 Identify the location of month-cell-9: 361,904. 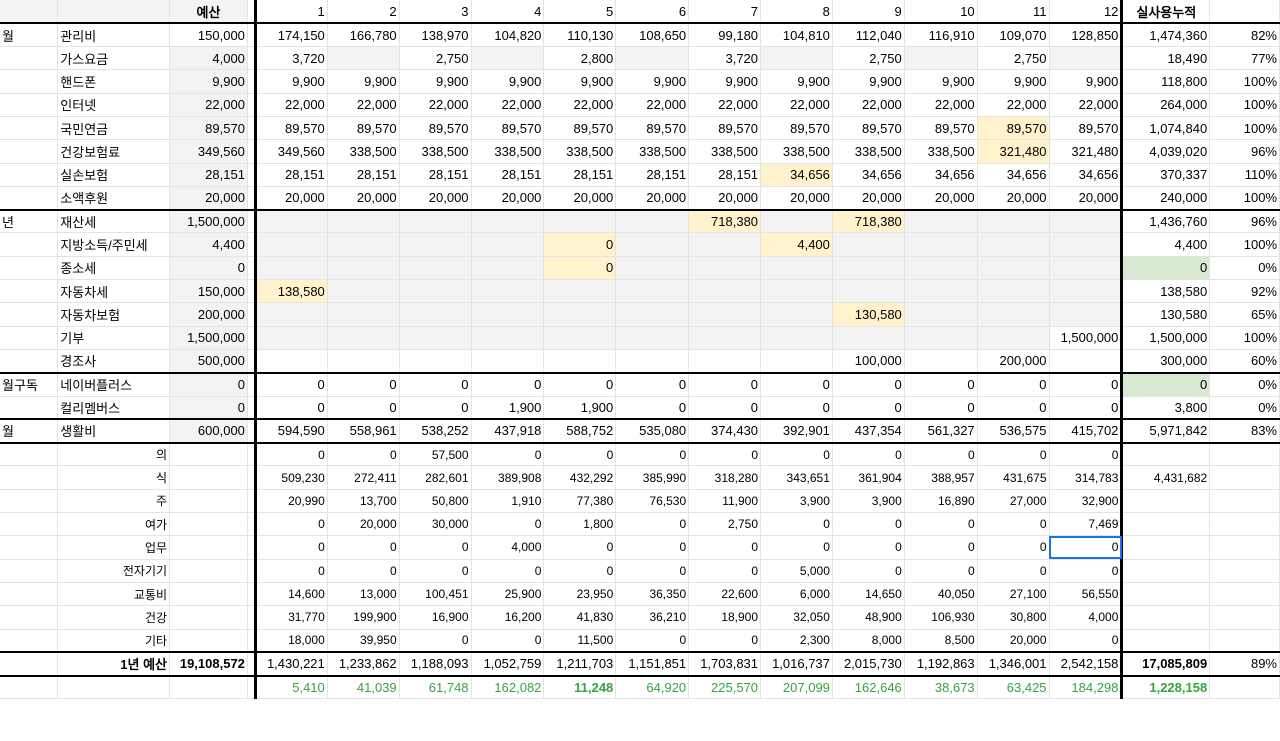
(868, 477).